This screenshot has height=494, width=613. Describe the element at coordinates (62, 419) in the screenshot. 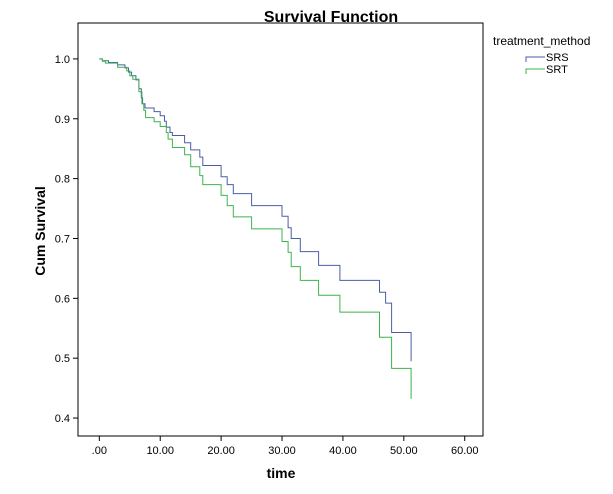

I see `y-tick-label: 0.4` at that location.